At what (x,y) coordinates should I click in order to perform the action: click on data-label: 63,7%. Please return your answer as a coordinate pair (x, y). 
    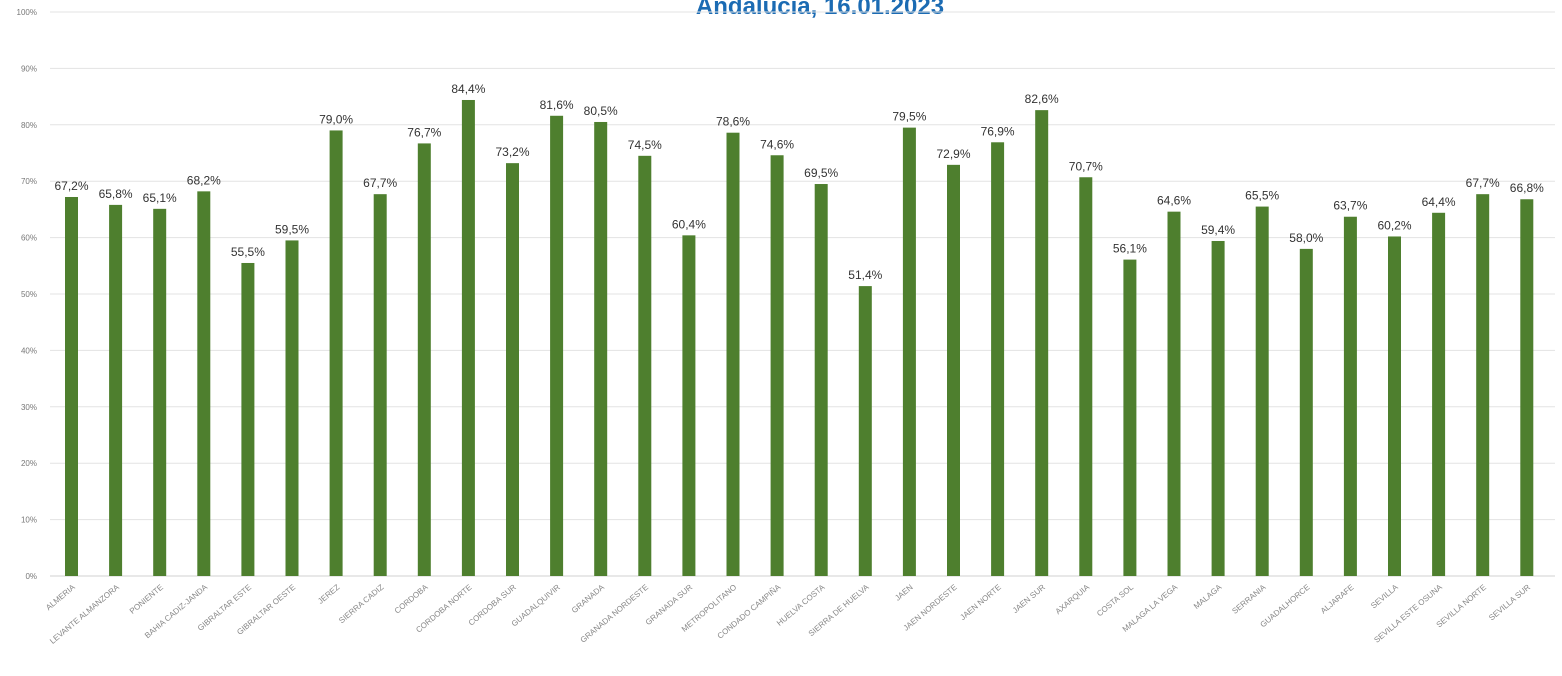
    Looking at the image, I should click on (1350, 206).